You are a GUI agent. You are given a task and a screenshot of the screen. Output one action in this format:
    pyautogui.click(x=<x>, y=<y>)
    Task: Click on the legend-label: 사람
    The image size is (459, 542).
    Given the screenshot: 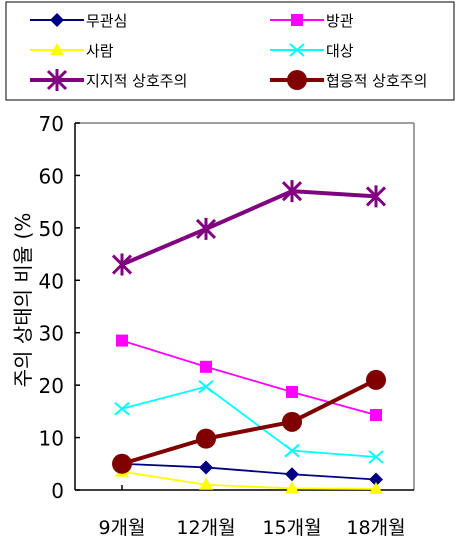 What is the action you would take?
    pyautogui.click(x=100, y=51)
    